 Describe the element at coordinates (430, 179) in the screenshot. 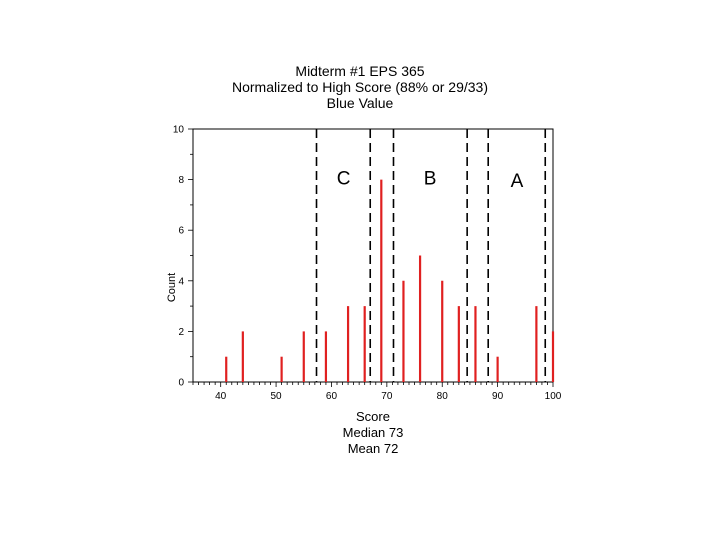

I see `grade-zone-label: B` at that location.